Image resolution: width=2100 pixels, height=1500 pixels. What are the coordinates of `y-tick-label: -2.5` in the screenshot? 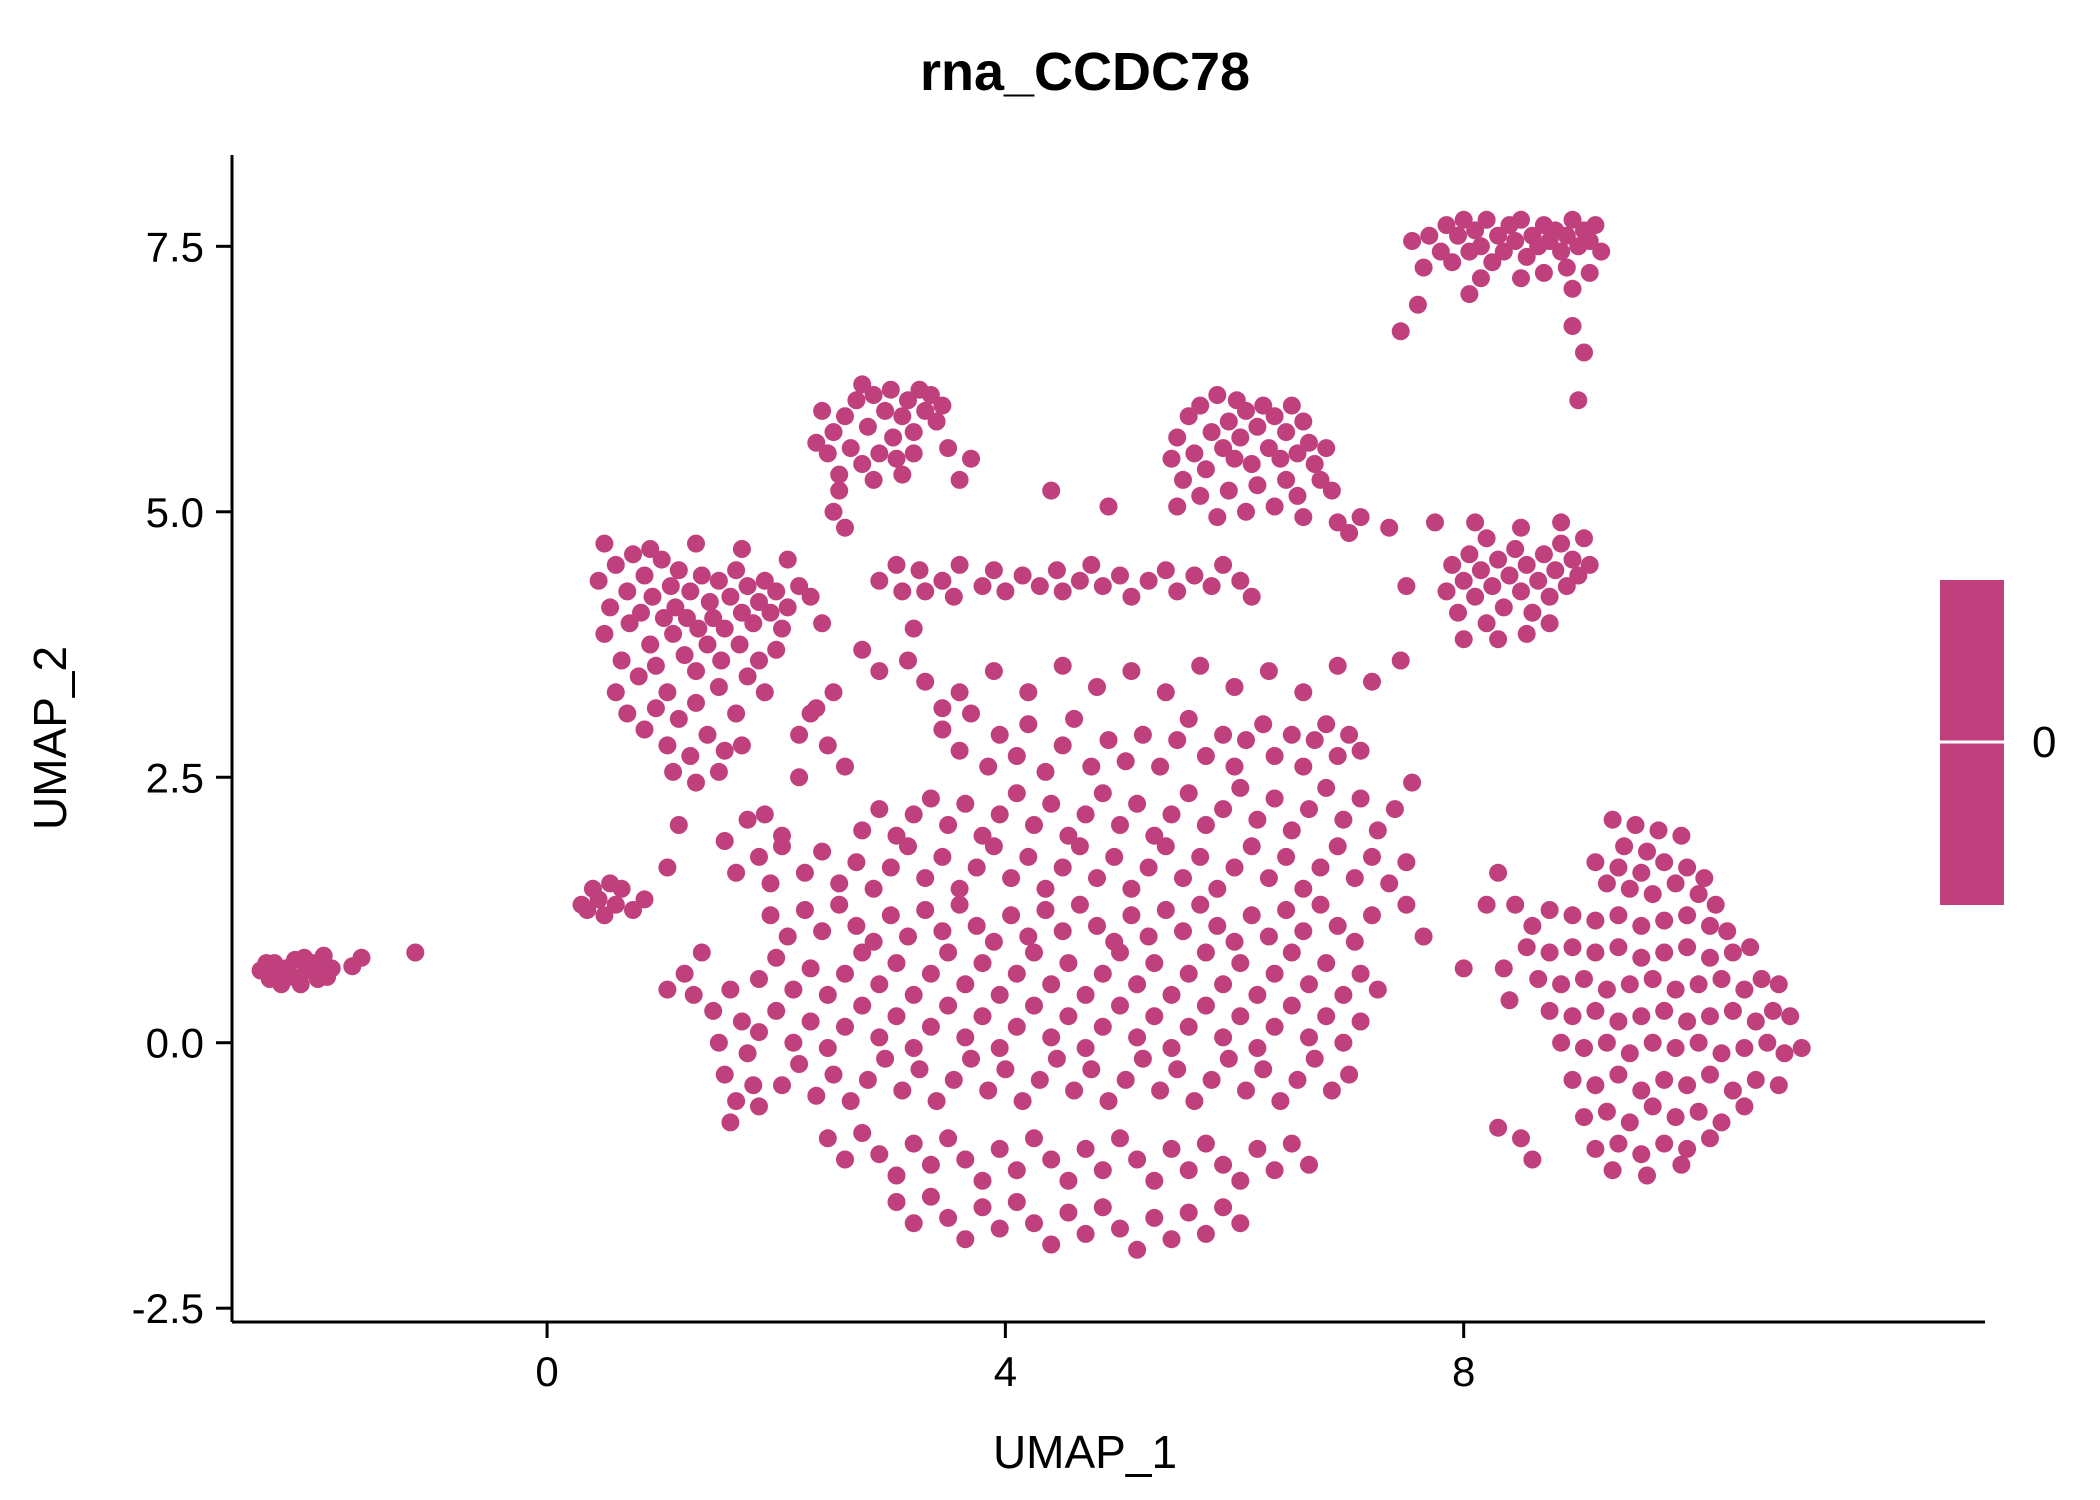 It's located at (168, 1308).